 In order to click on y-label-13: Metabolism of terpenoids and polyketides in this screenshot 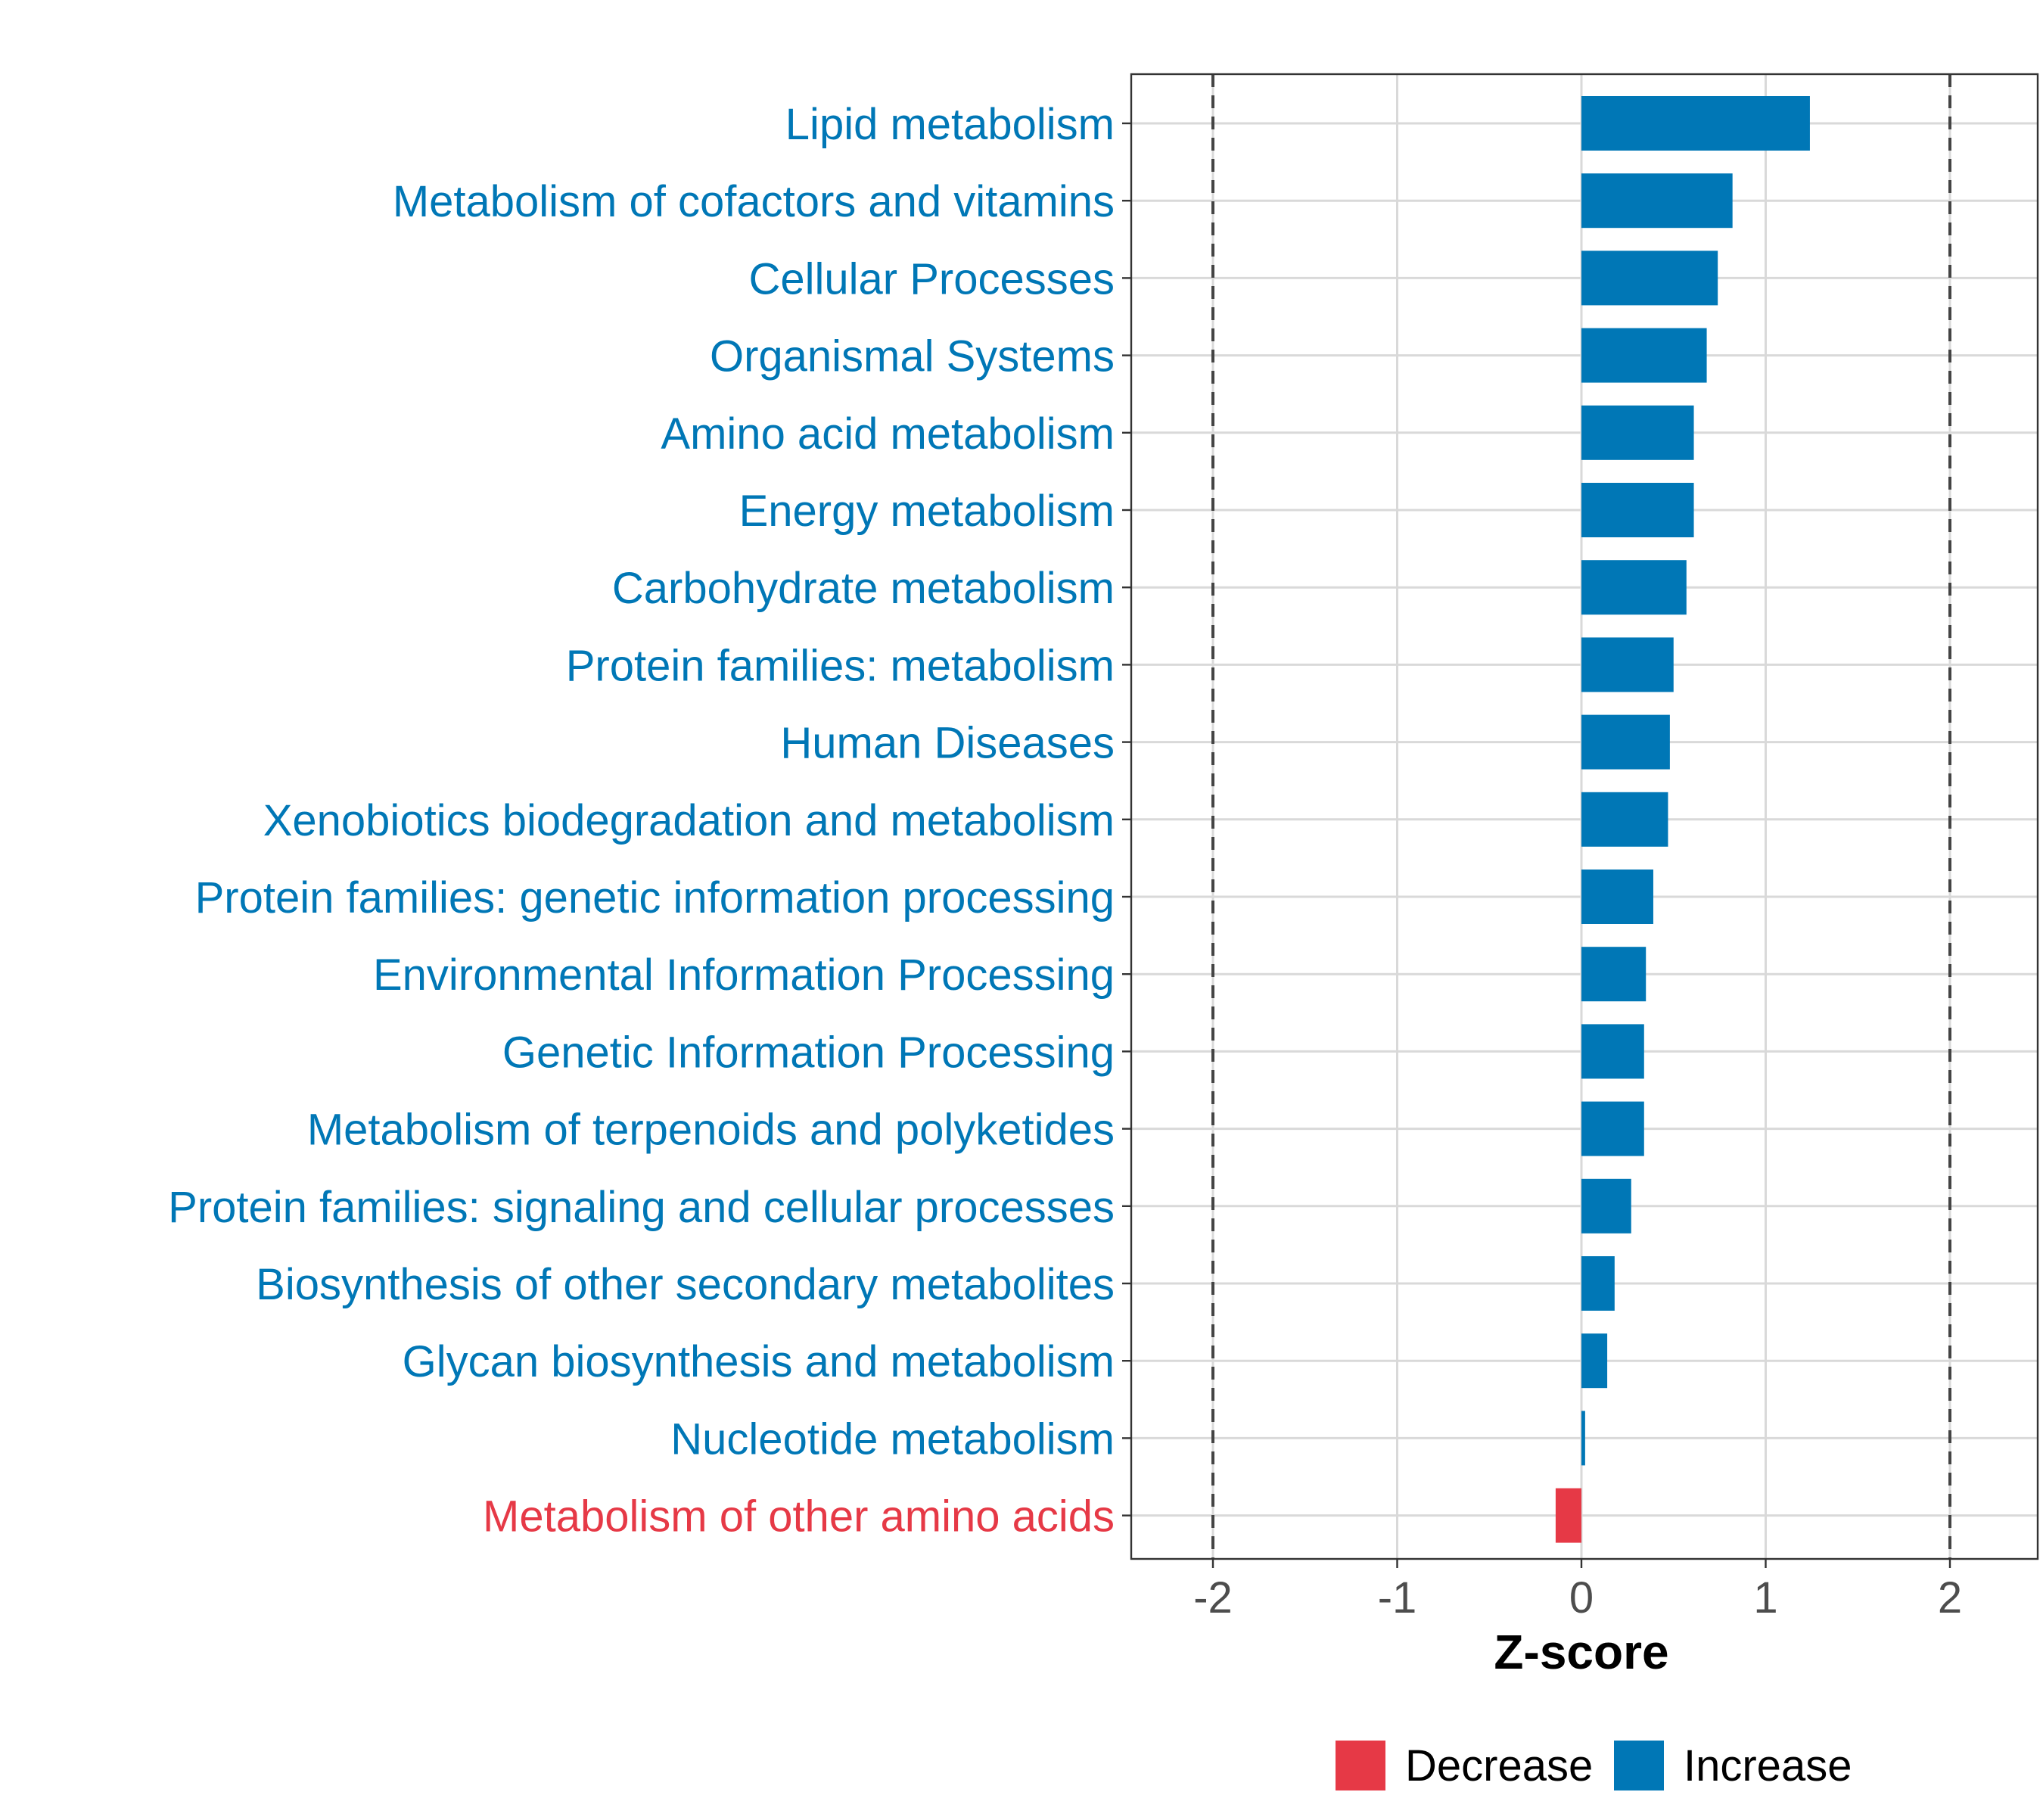, I will do `click(711, 1130)`.